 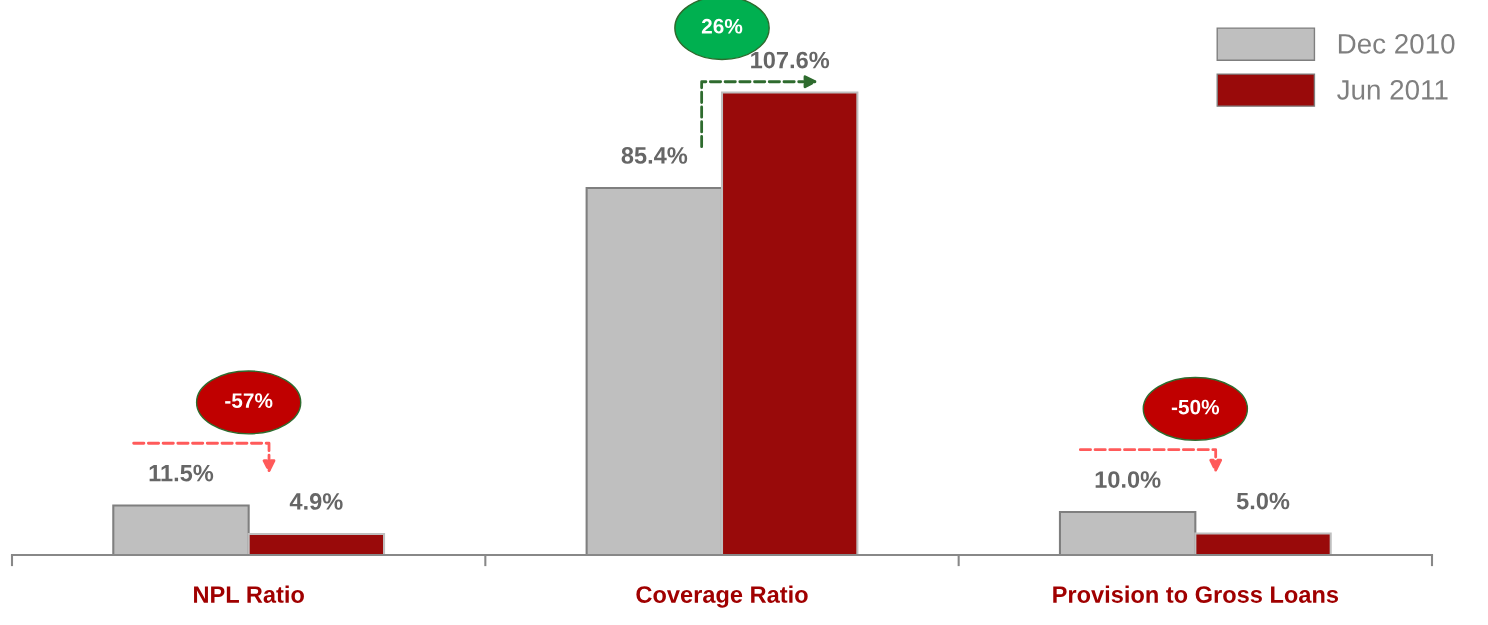 What do you see at coordinates (722, 26) in the screenshot?
I see `text: 26%` at bounding box center [722, 26].